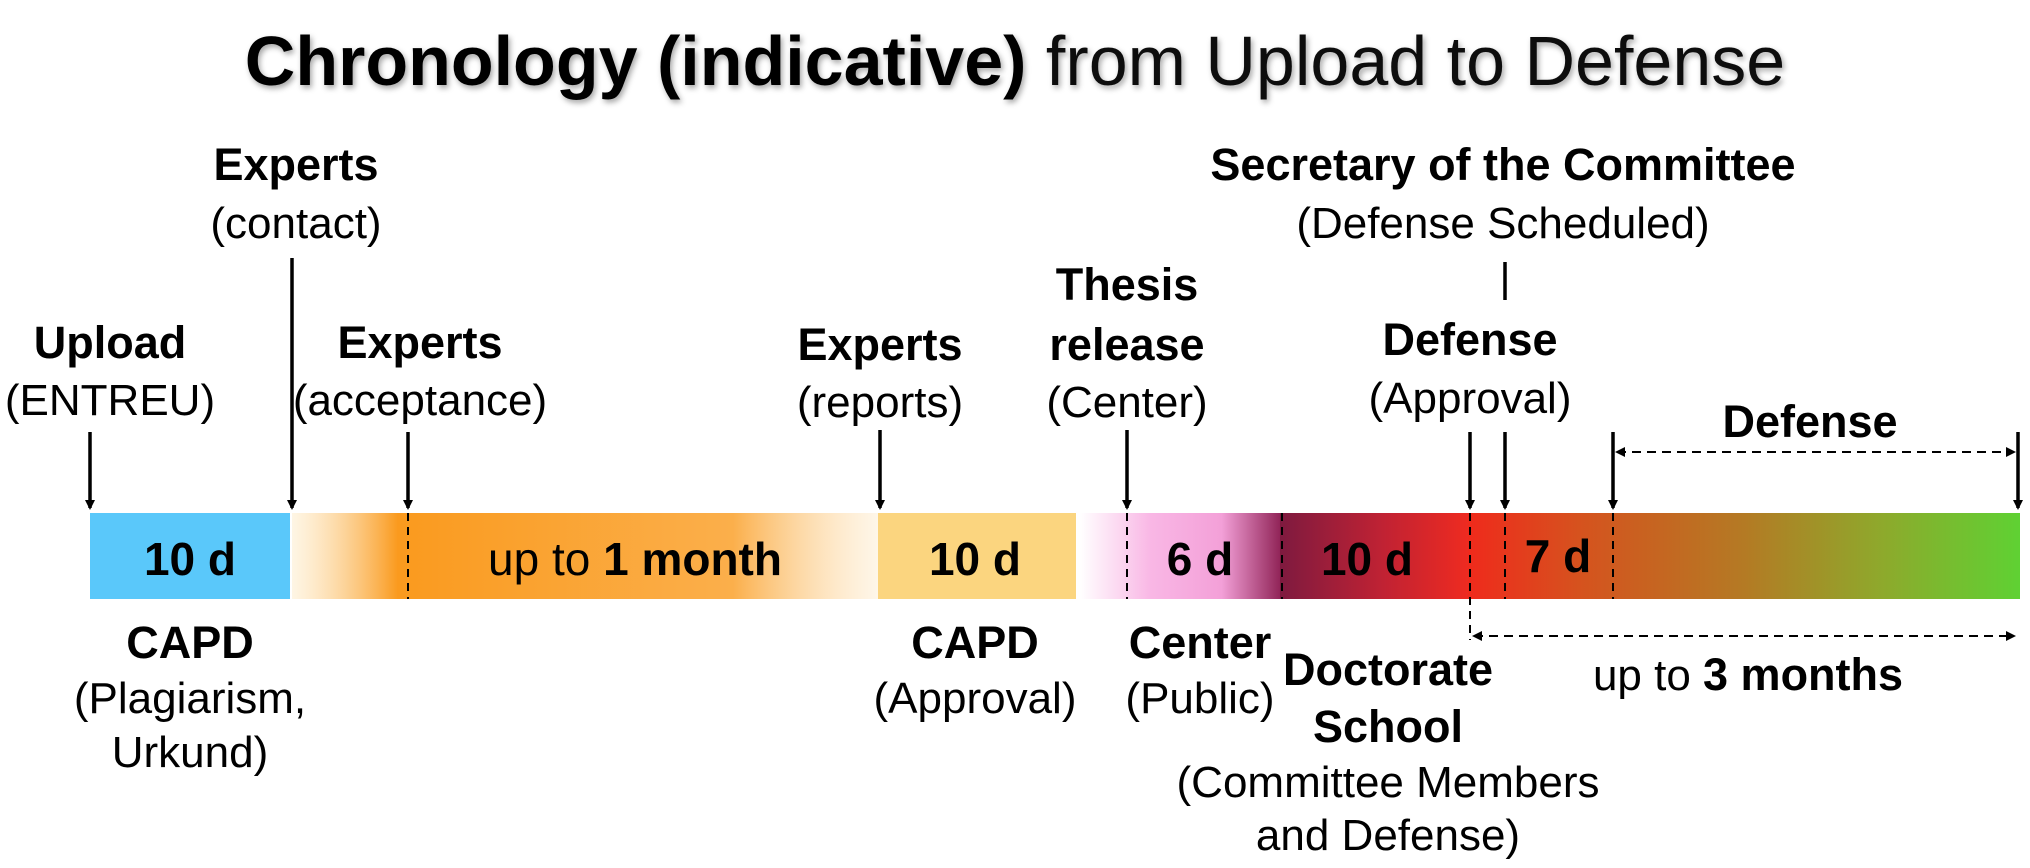 The width and height of the screenshot is (2030, 868). Describe the element at coordinates (879, 344) in the screenshot. I see `experts-reports-label: Experts` at that location.